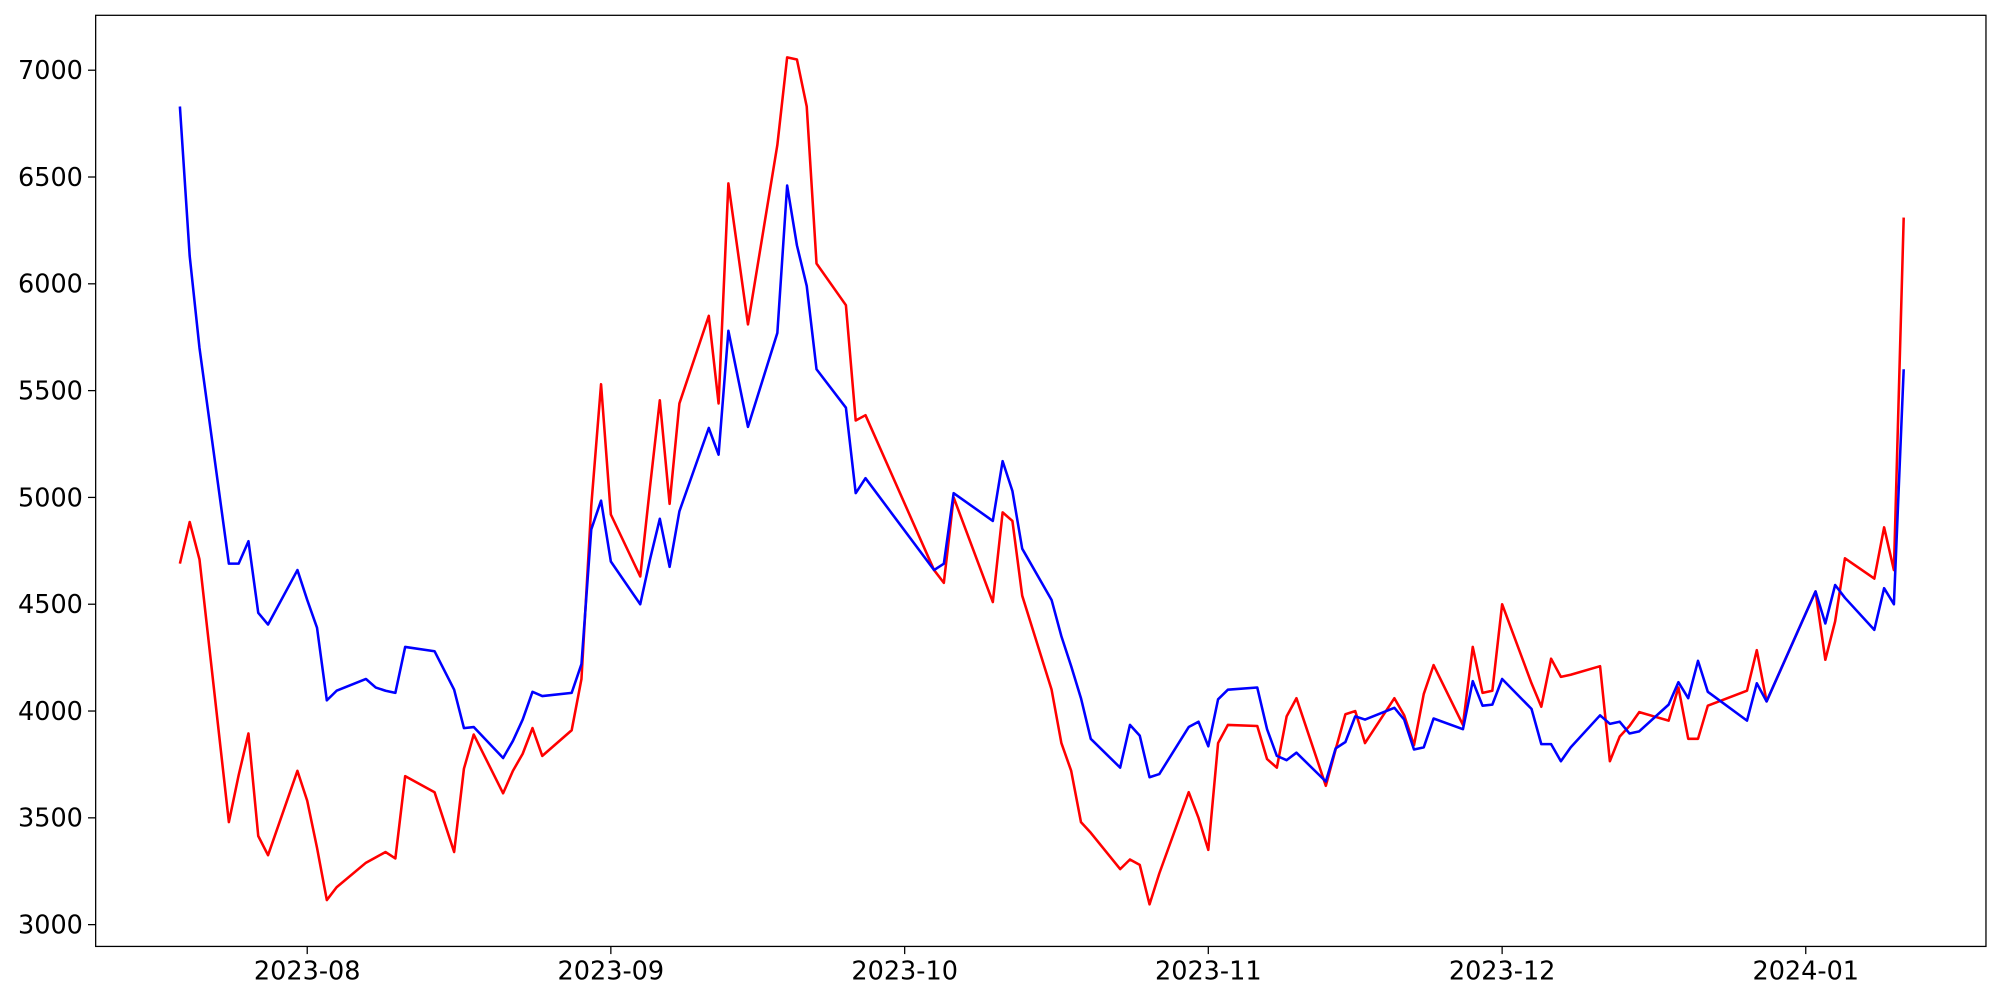 Image resolution: width=2000 pixels, height=1000 pixels. Describe the element at coordinates (1502, 972) in the screenshot. I see `x-tick-label: 2023-12` at that location.